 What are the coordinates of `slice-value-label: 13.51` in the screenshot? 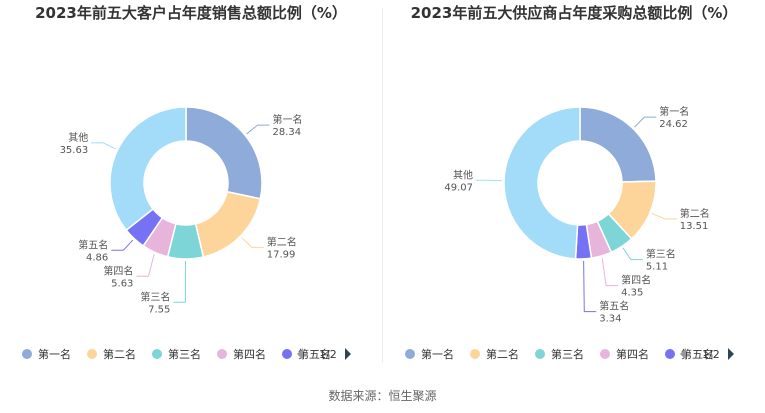 It's located at (694, 226).